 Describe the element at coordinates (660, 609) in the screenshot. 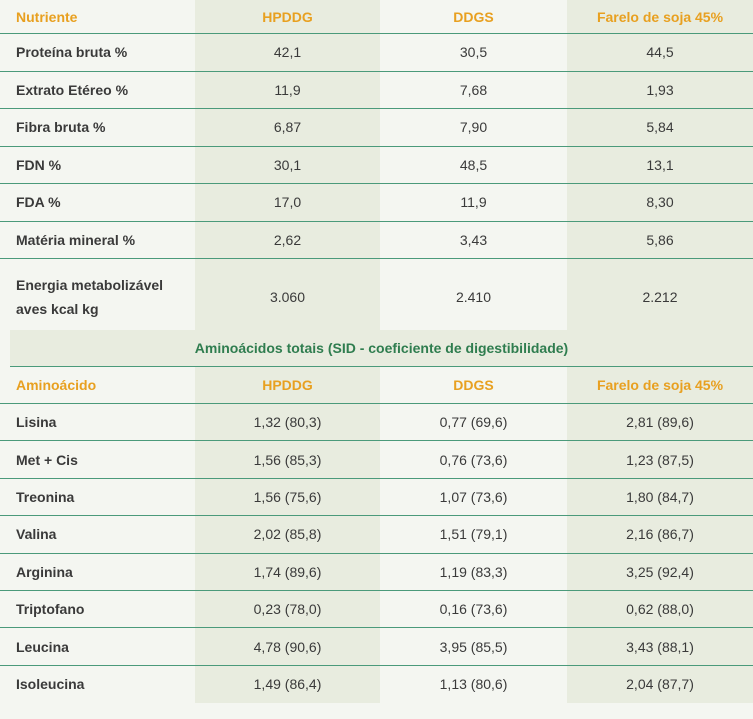

I see `cell-farelo: 0,62 (88,0)` at that location.